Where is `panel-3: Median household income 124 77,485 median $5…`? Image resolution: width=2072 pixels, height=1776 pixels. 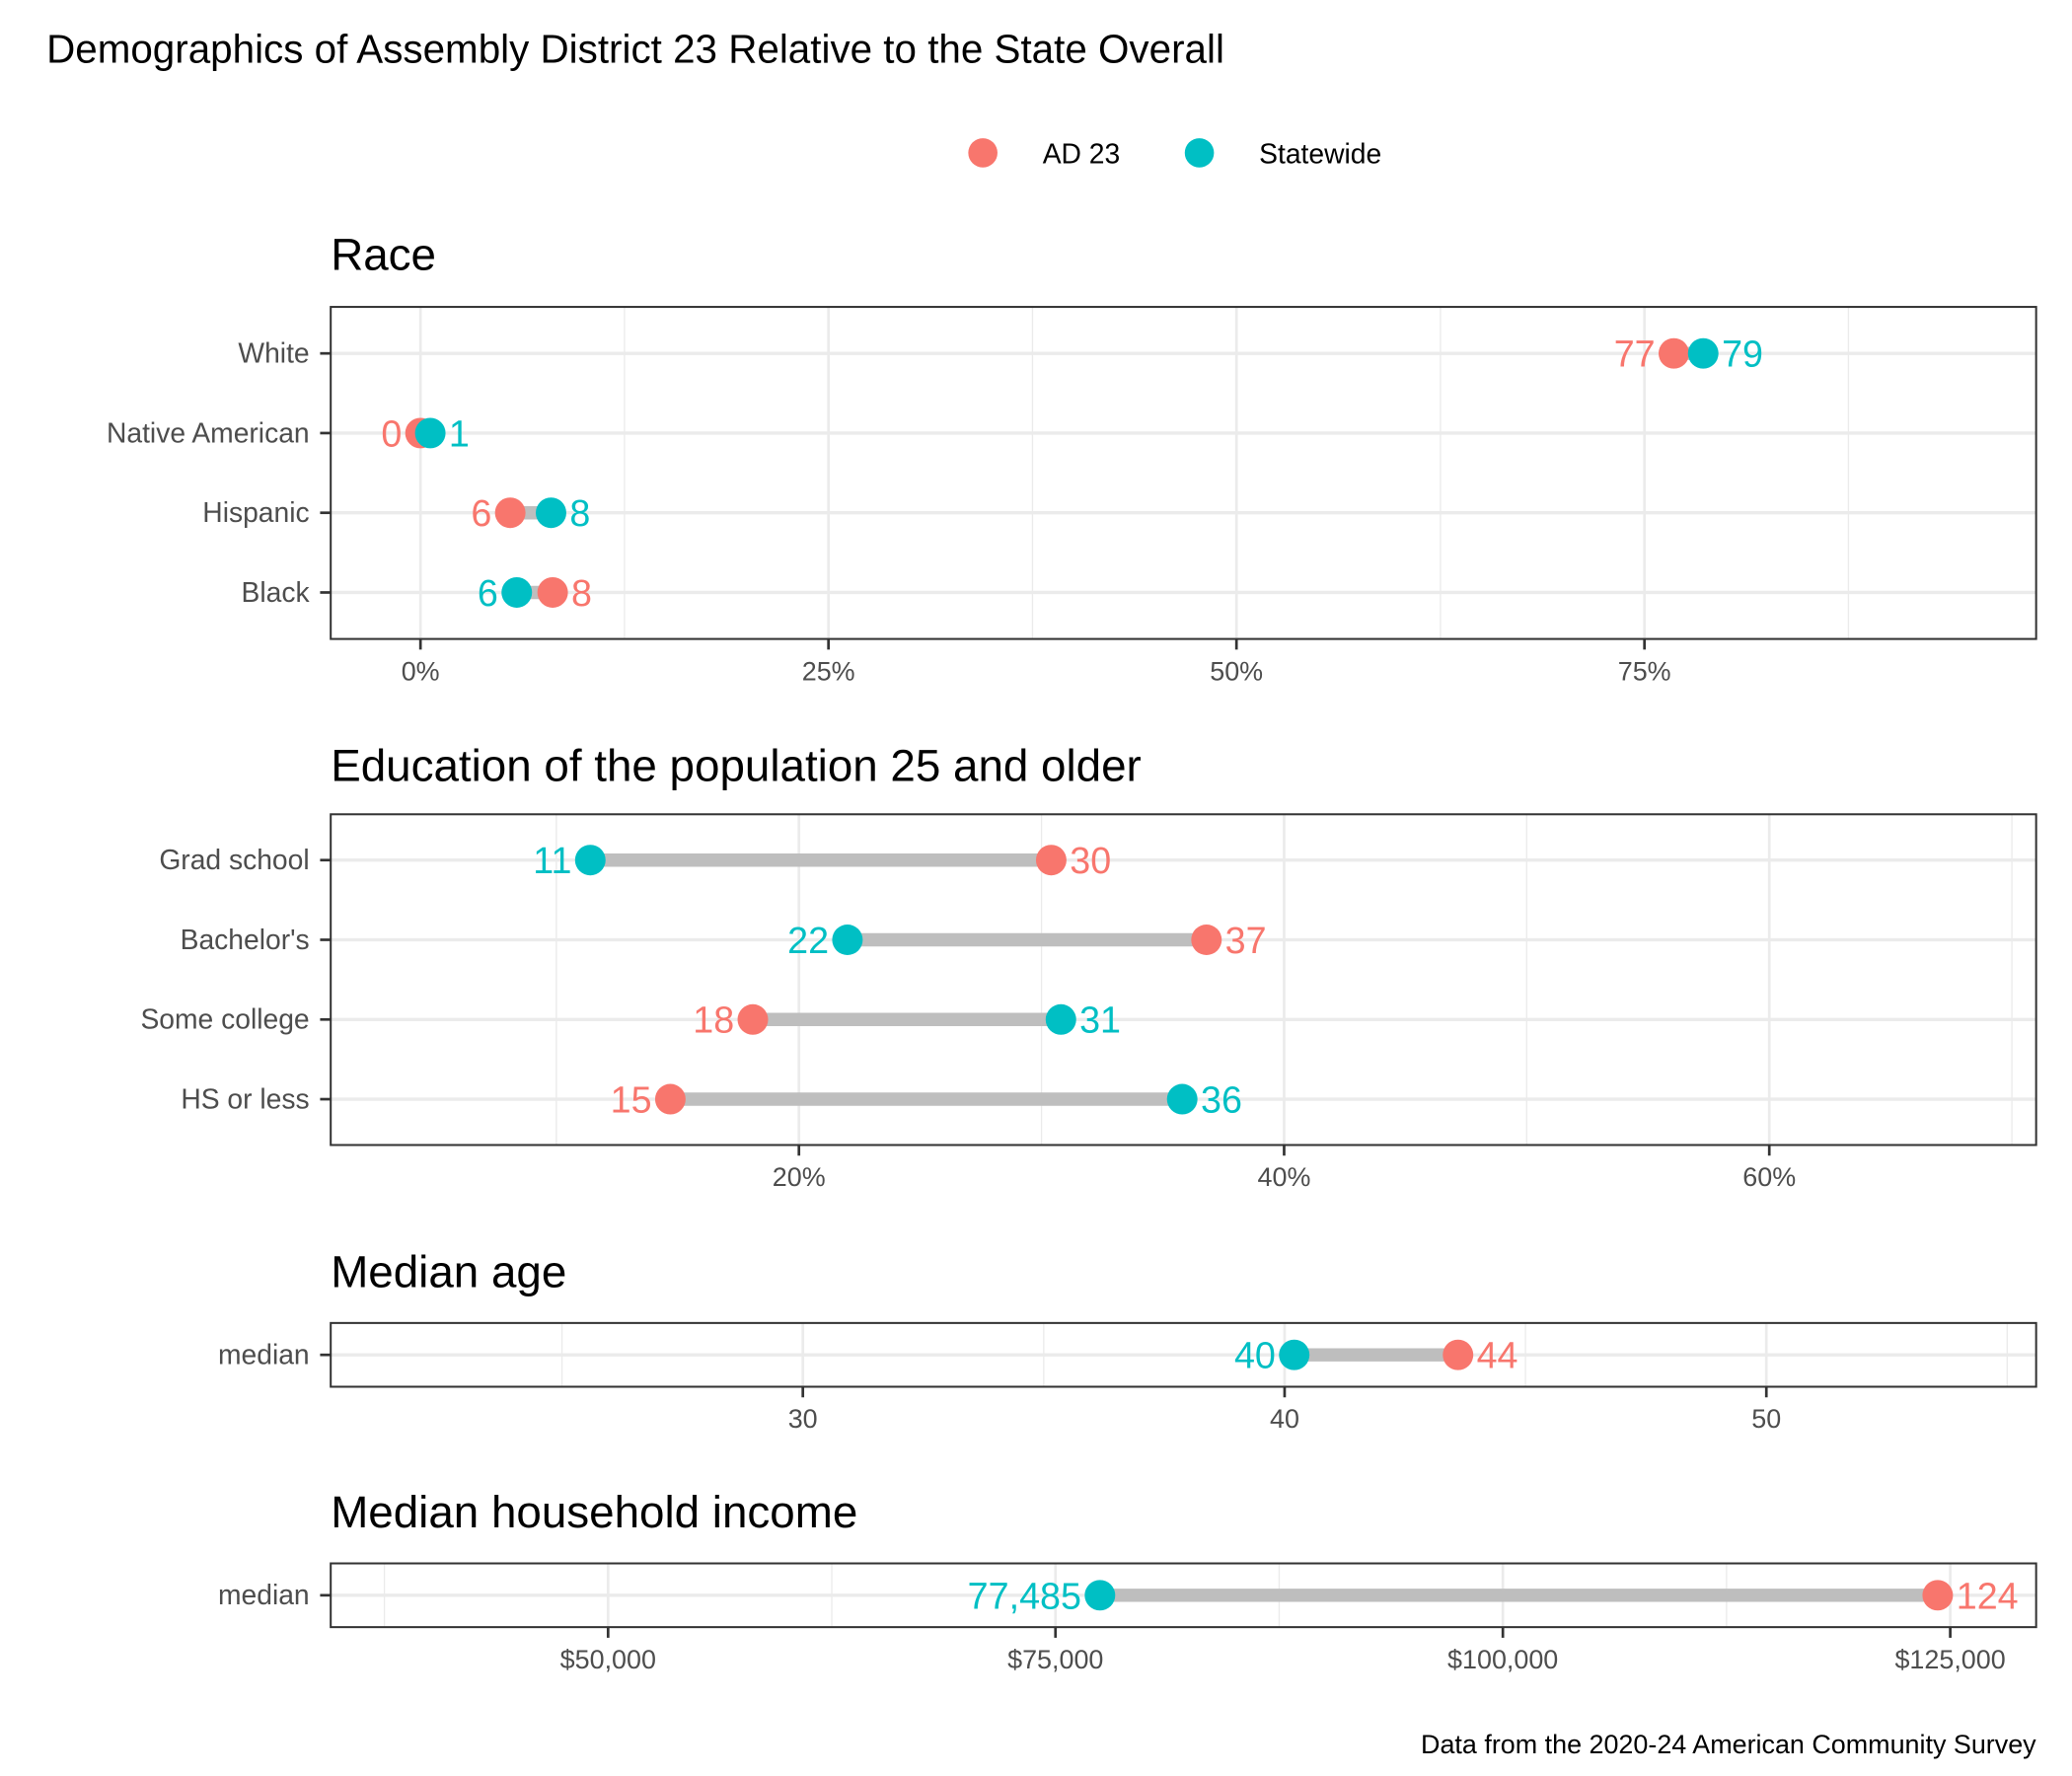
panel-3: Median household income 124 77,485 median $5… is located at coordinates (1128, 1581).